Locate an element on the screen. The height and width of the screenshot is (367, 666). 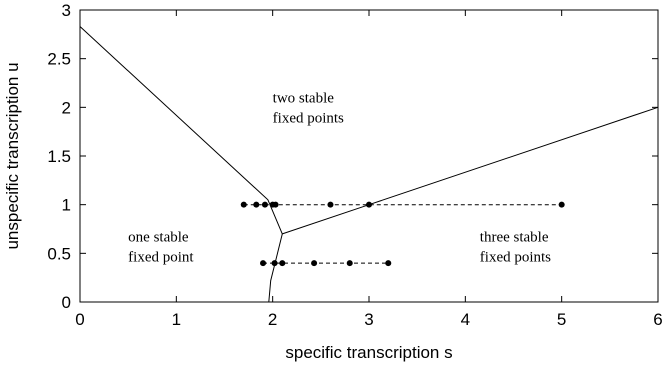
x-tick-label-2: 2 is located at coordinates (272, 319).